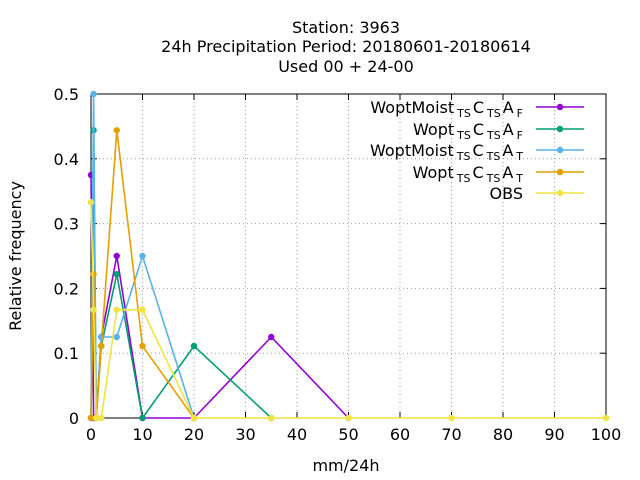 This screenshot has height=480, width=640. I want to click on legend-label-1: WoptMoist TS C TS A F, so click(446, 109).